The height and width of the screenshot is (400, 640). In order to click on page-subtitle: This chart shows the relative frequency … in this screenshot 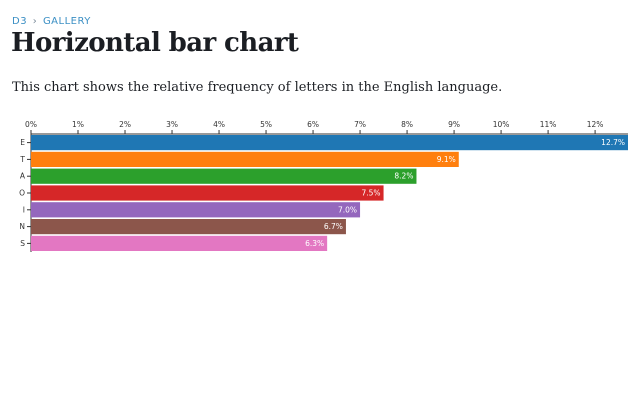, I will do `click(257, 87)`.